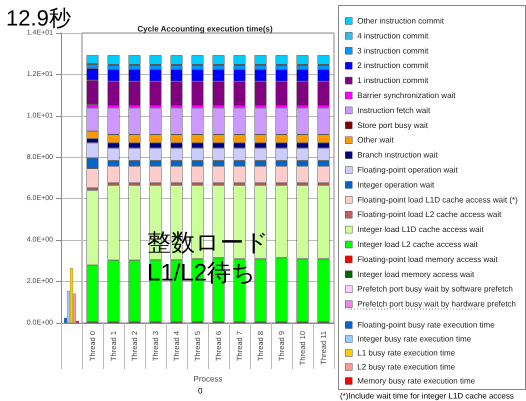 The height and width of the screenshot is (401, 526). I want to click on text: 0, so click(200, 391).